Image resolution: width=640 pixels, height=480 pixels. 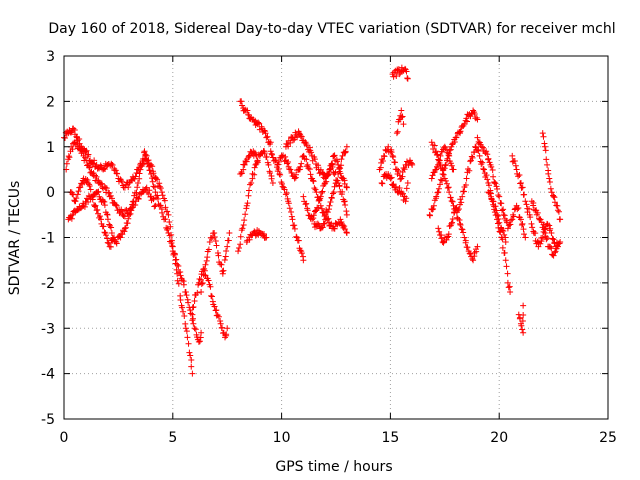 What do you see at coordinates (172, 438) in the screenshot?
I see `x-tick-label: 5` at bounding box center [172, 438].